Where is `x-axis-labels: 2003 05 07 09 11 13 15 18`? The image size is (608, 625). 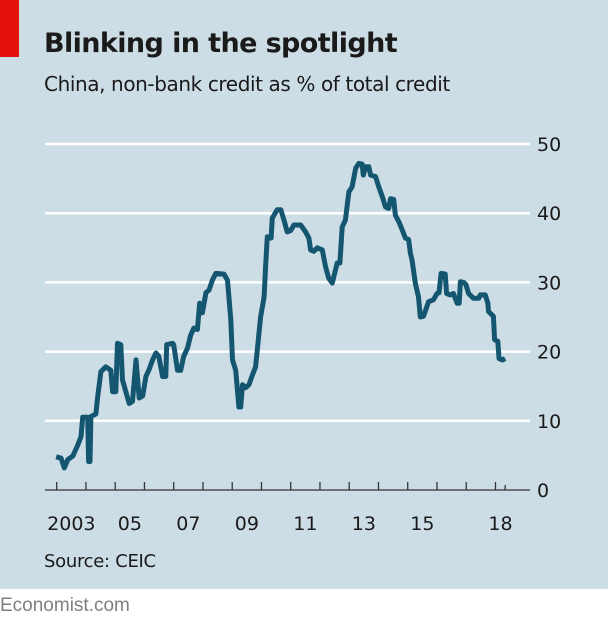 x-axis-labels: 2003 05 07 09 11 13 15 18 is located at coordinates (279, 524).